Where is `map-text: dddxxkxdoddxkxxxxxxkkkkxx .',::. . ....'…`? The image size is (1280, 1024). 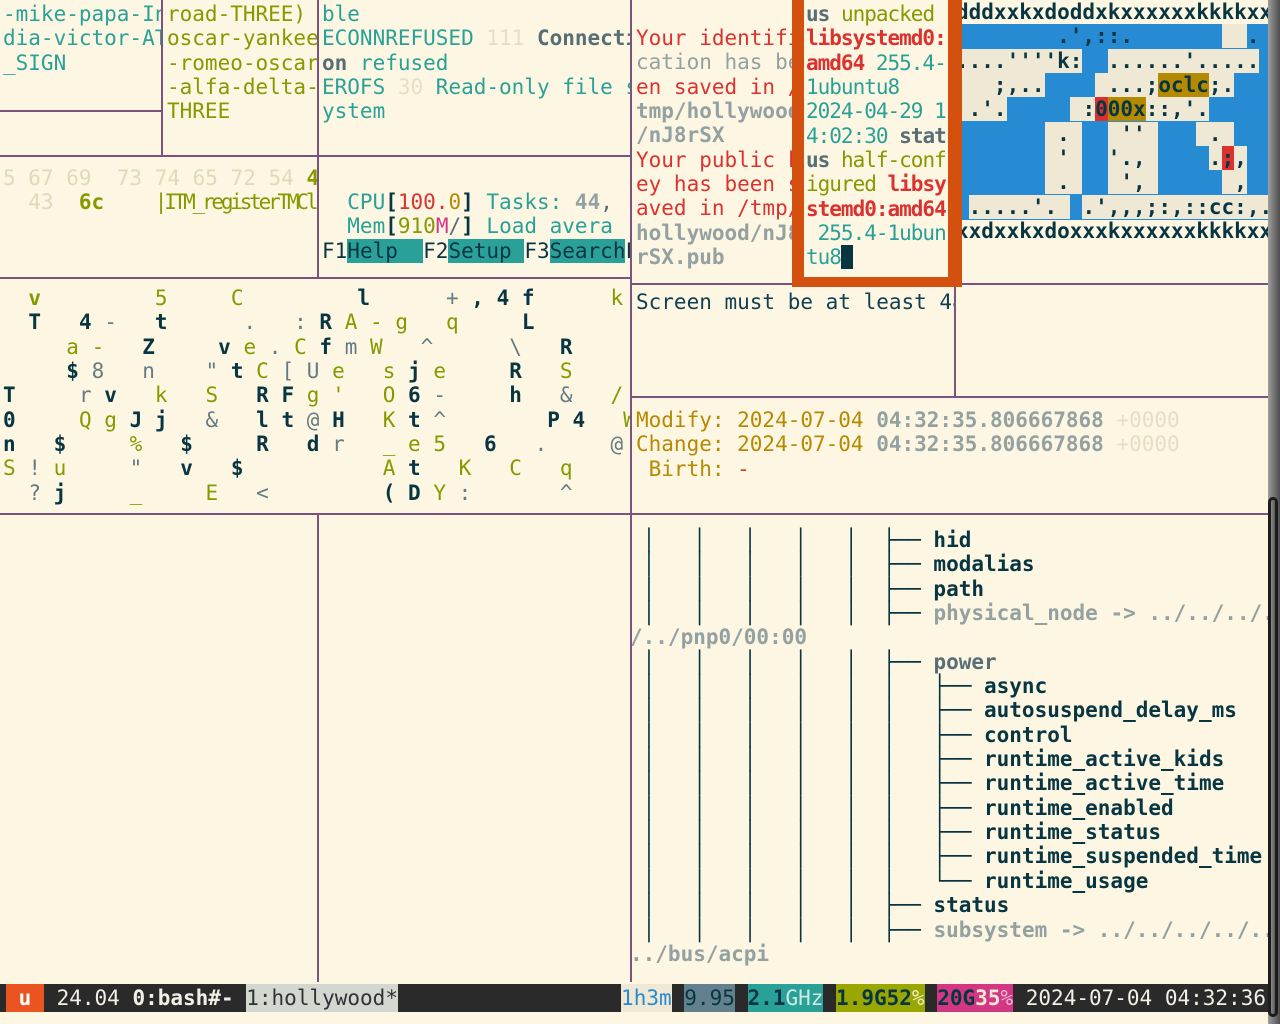
map-text: dddxxkxdoddxkxxxxxxkkkkxx .',::. . ....'… is located at coordinates (1112, 121).